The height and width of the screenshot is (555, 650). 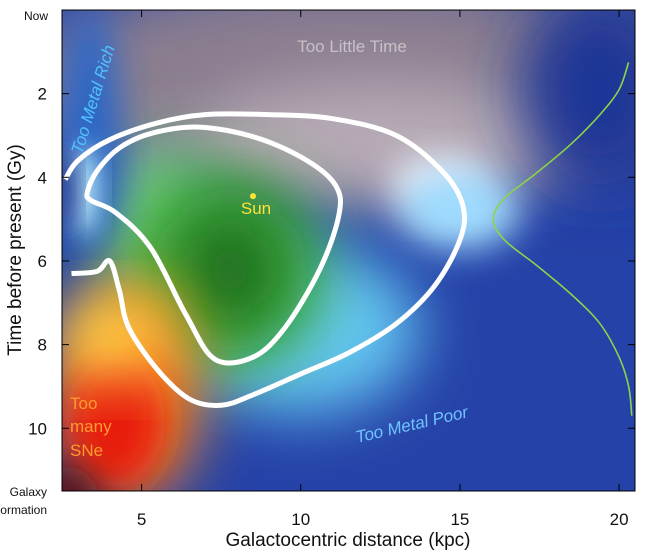 What do you see at coordinates (86, 450) in the screenshot?
I see `too-many-sne-line-3: SNe` at bounding box center [86, 450].